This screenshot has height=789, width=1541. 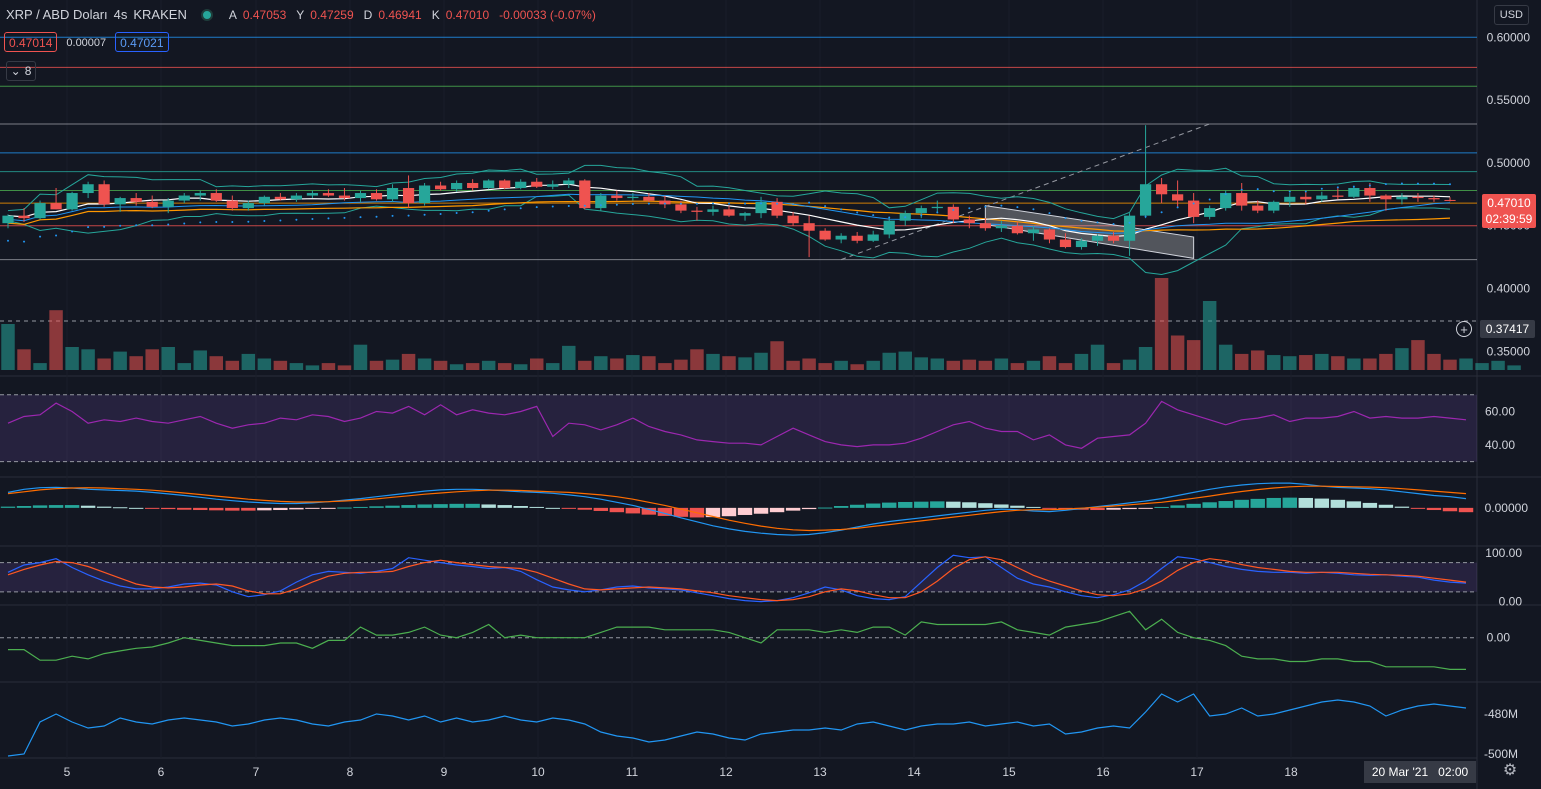 What do you see at coordinates (1510, 770) in the screenshot?
I see `gear-icon: ⚙` at bounding box center [1510, 770].